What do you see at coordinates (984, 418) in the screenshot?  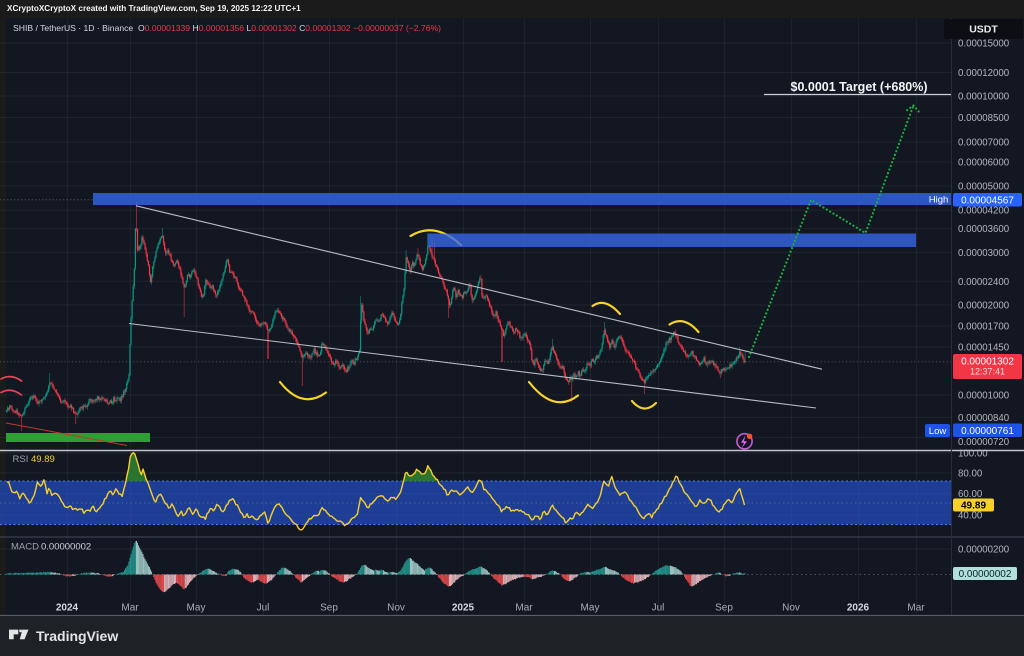 I see `svg-text: 0.00000840` at bounding box center [984, 418].